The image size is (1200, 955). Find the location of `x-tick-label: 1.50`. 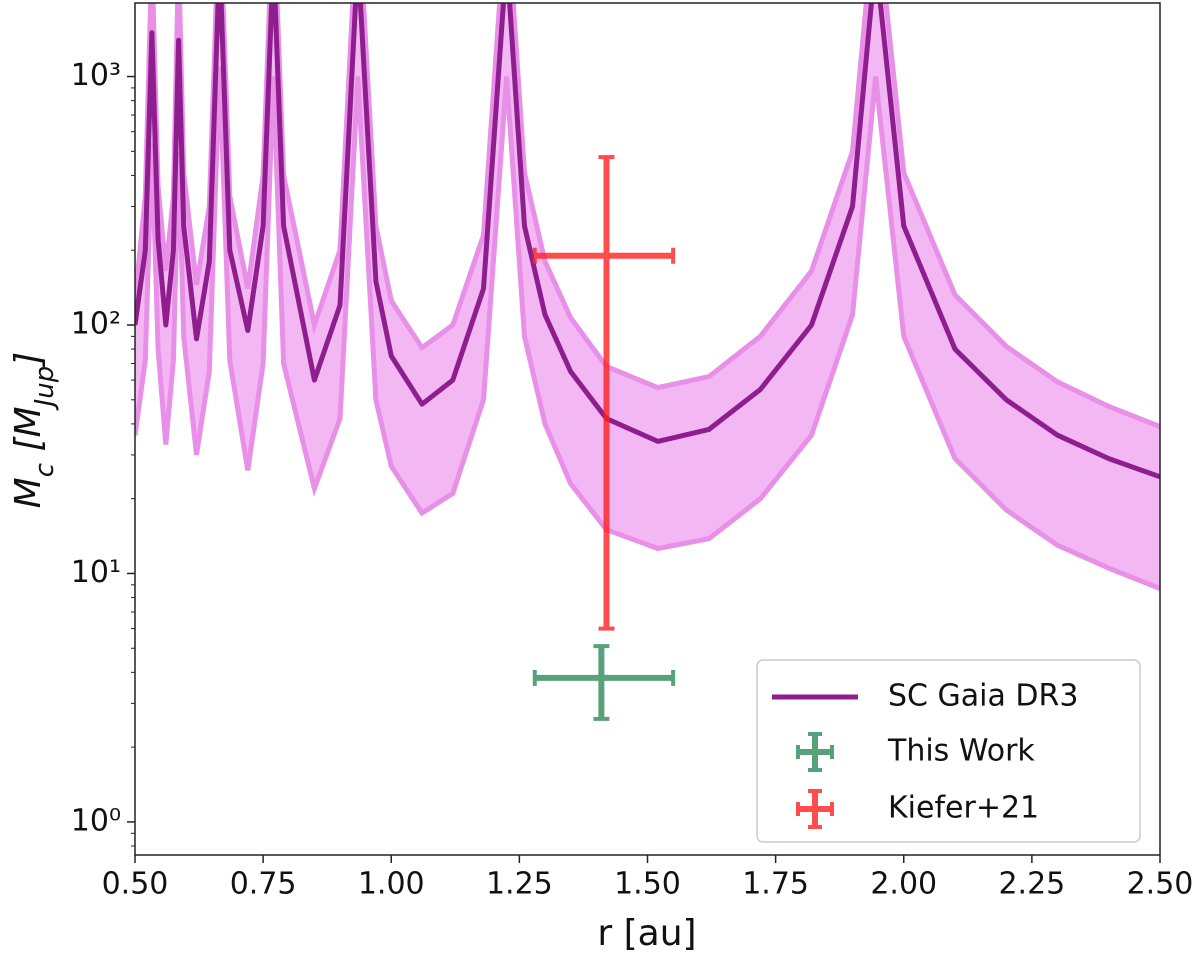

x-tick-label: 1.50 is located at coordinates (647, 884).